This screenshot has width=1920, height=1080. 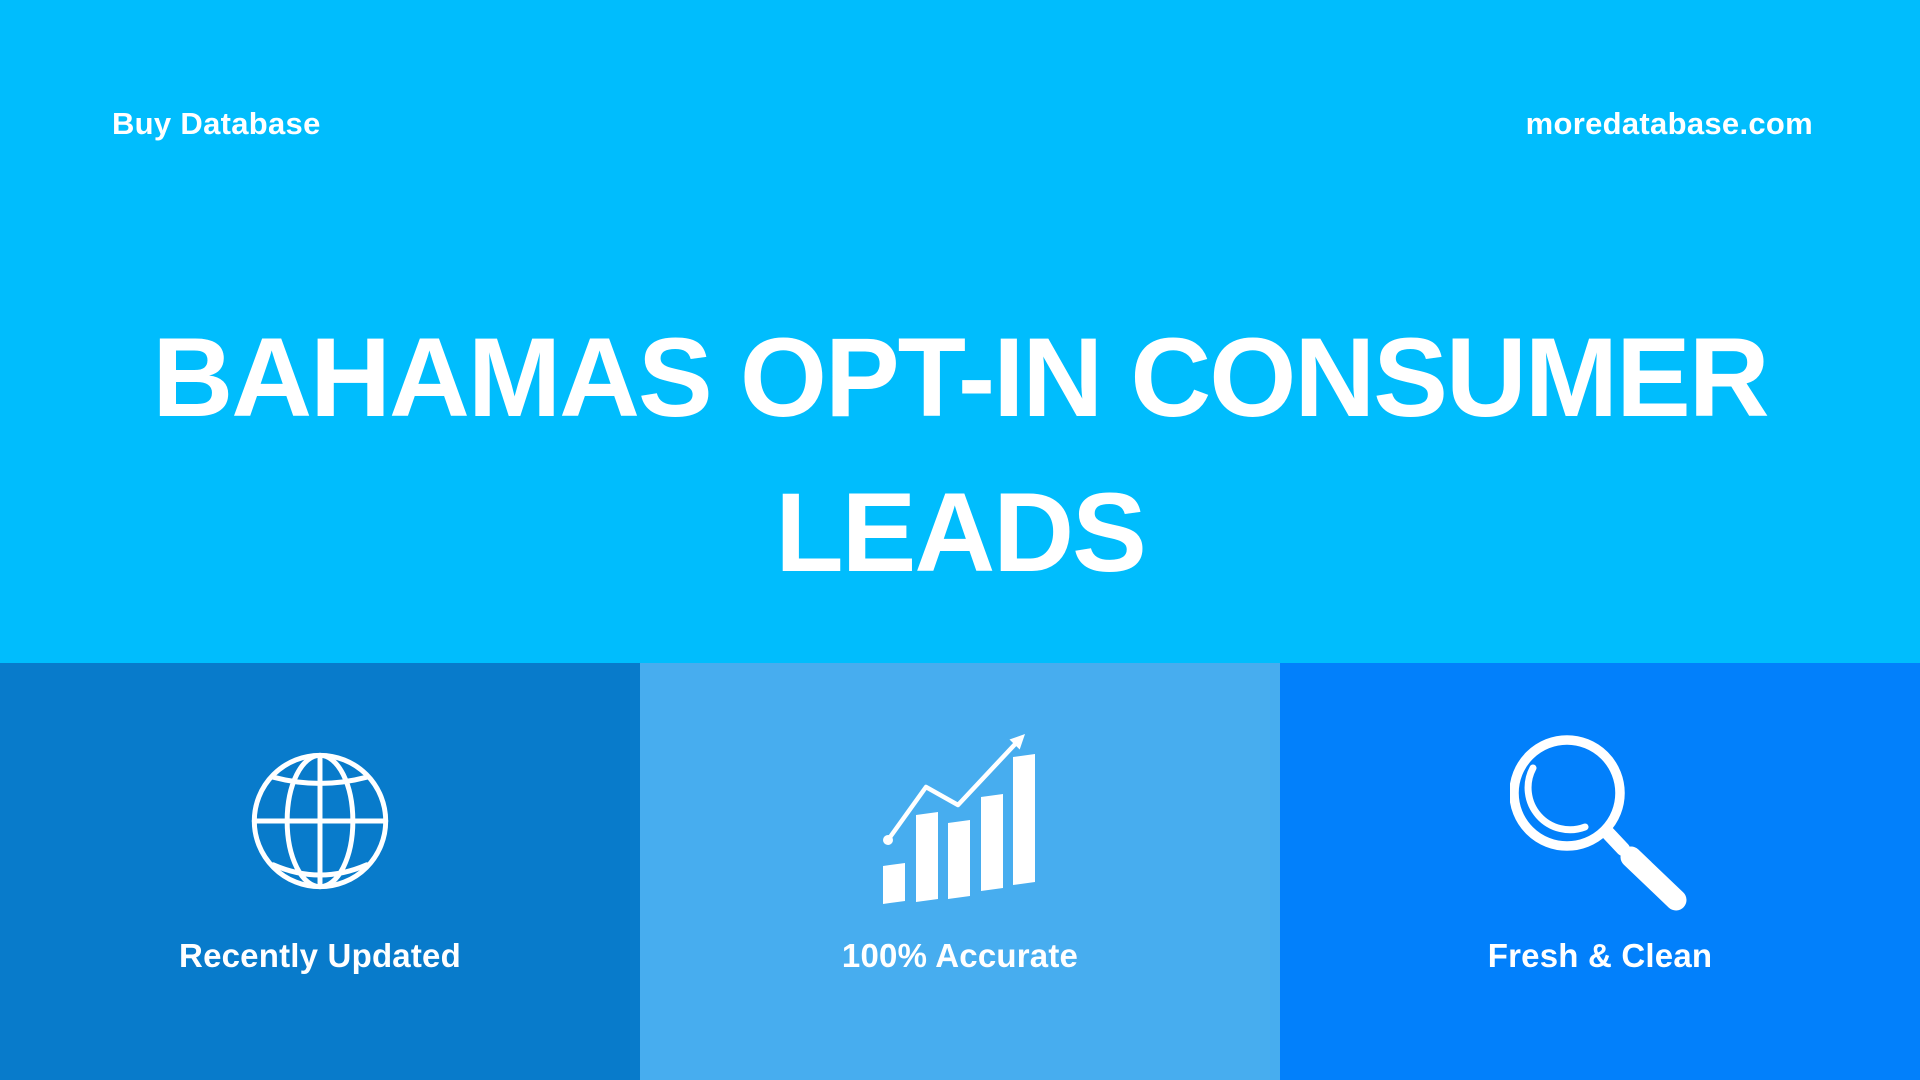 I want to click on feature-panel-recently-updated: Recently Updated, so click(x=320, y=871).